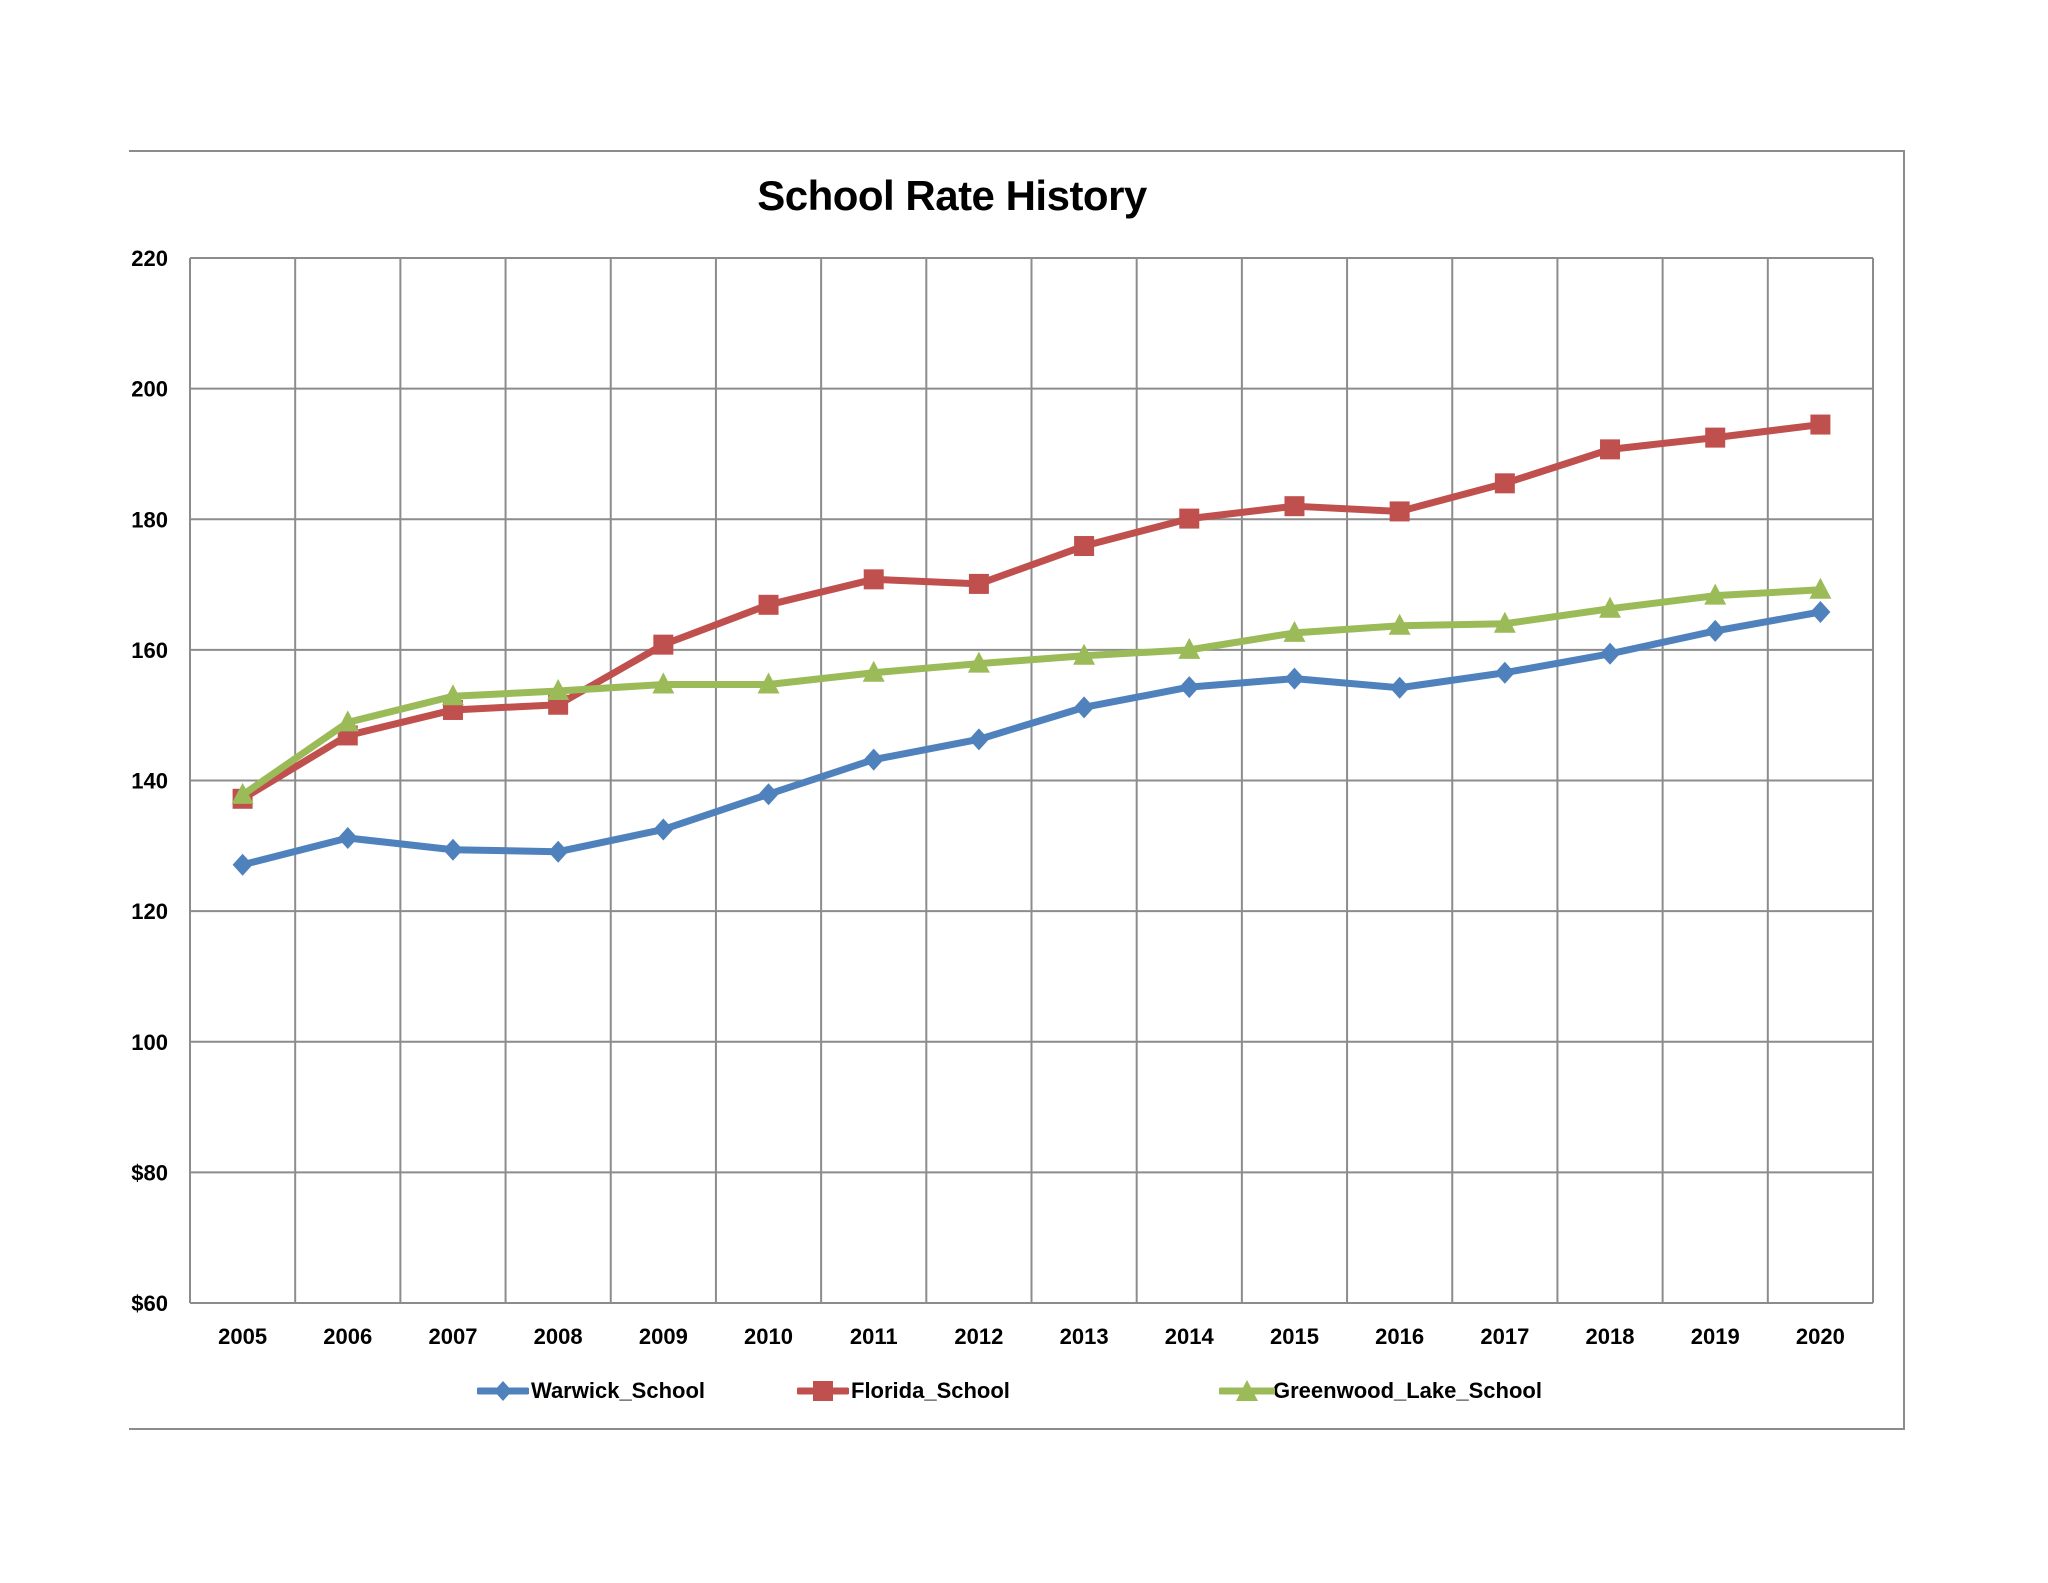 The image size is (2048, 1583). Describe the element at coordinates (1715, 1336) in the screenshot. I see `x-tick-label: 2019` at that location.